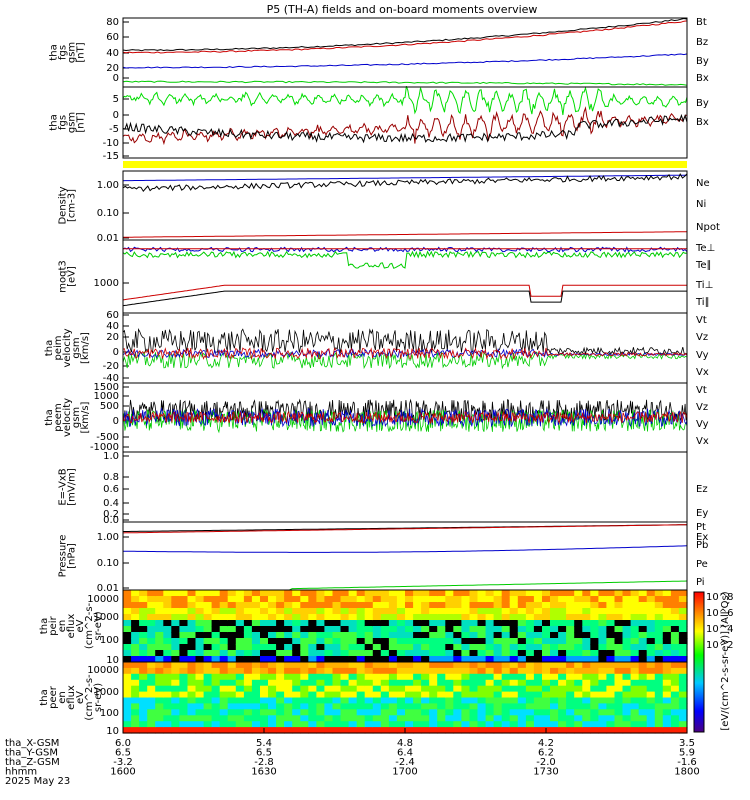 This screenshot has width=750, height=800. What do you see at coordinates (53, 625) in the screenshot?
I see `ylabel-line: peir` at bounding box center [53, 625].